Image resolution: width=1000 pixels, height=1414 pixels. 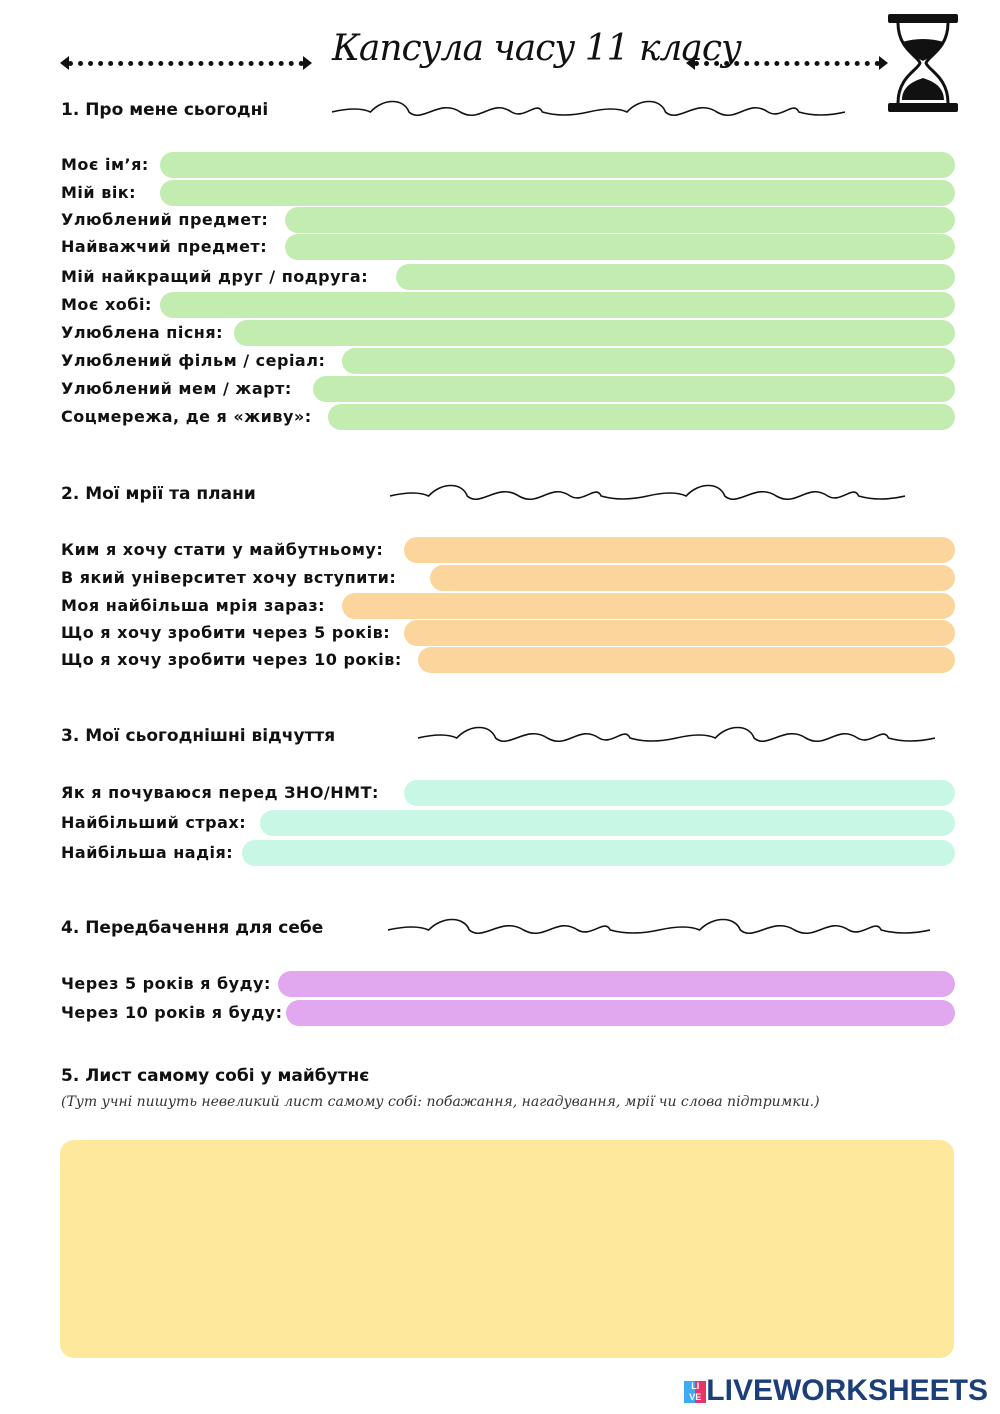 What do you see at coordinates (176, 388) in the screenshot?
I see `field-label: Улюблений мем / жарт:` at bounding box center [176, 388].